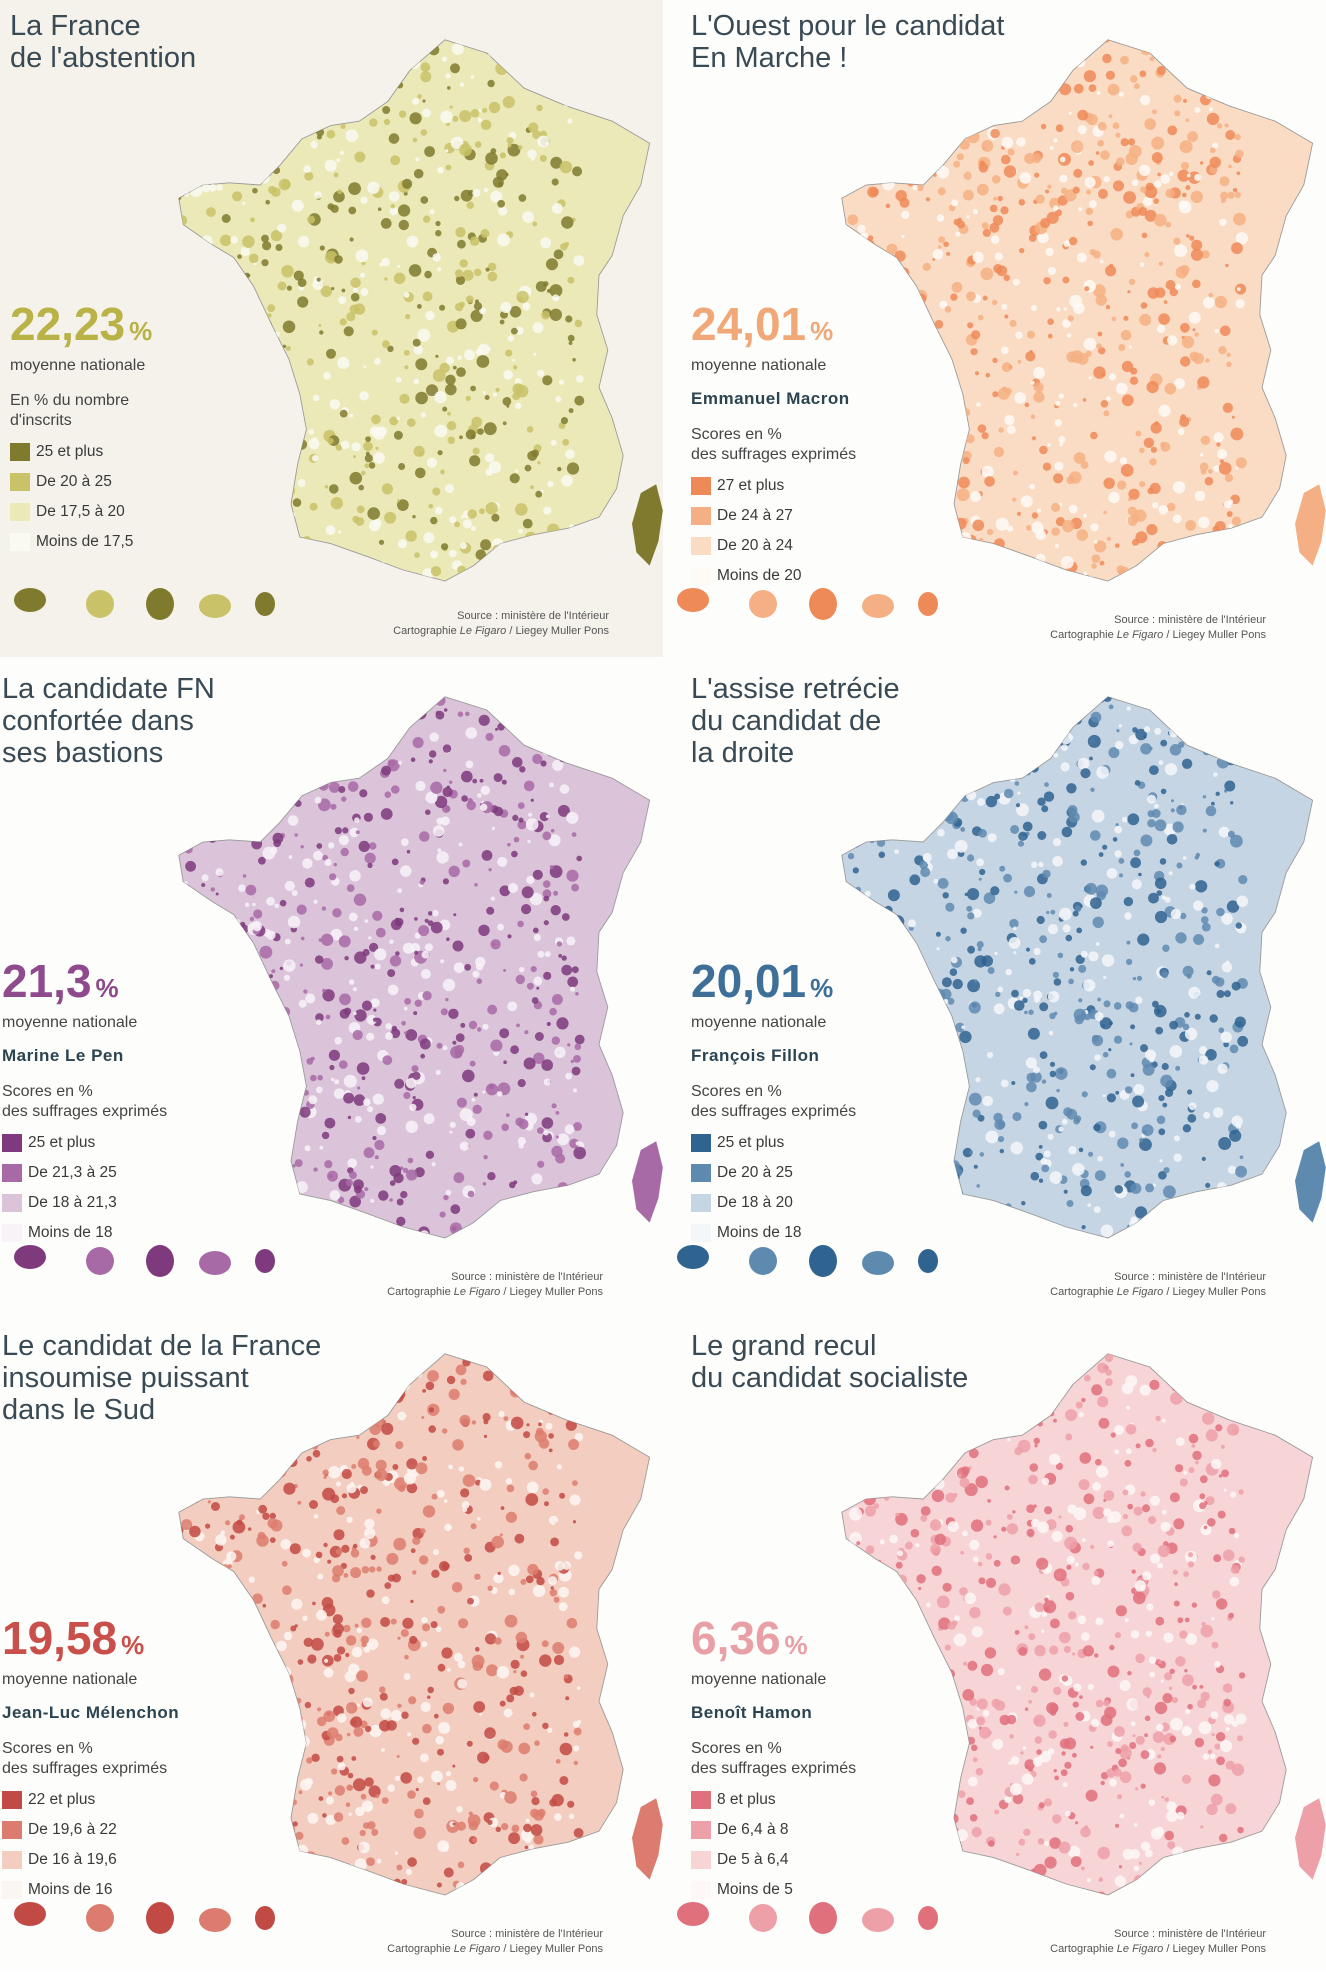 Image resolution: width=1326 pixels, height=1972 pixels. What do you see at coordinates (112, 1800) in the screenshot?
I see `legend-item: 22 et plus` at bounding box center [112, 1800].